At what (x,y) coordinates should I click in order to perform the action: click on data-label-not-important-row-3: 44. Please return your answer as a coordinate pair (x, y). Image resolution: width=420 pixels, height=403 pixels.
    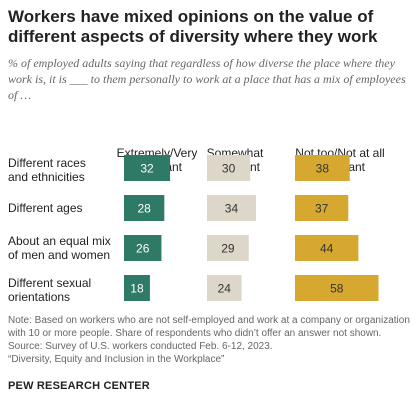
    Looking at the image, I should click on (327, 249).